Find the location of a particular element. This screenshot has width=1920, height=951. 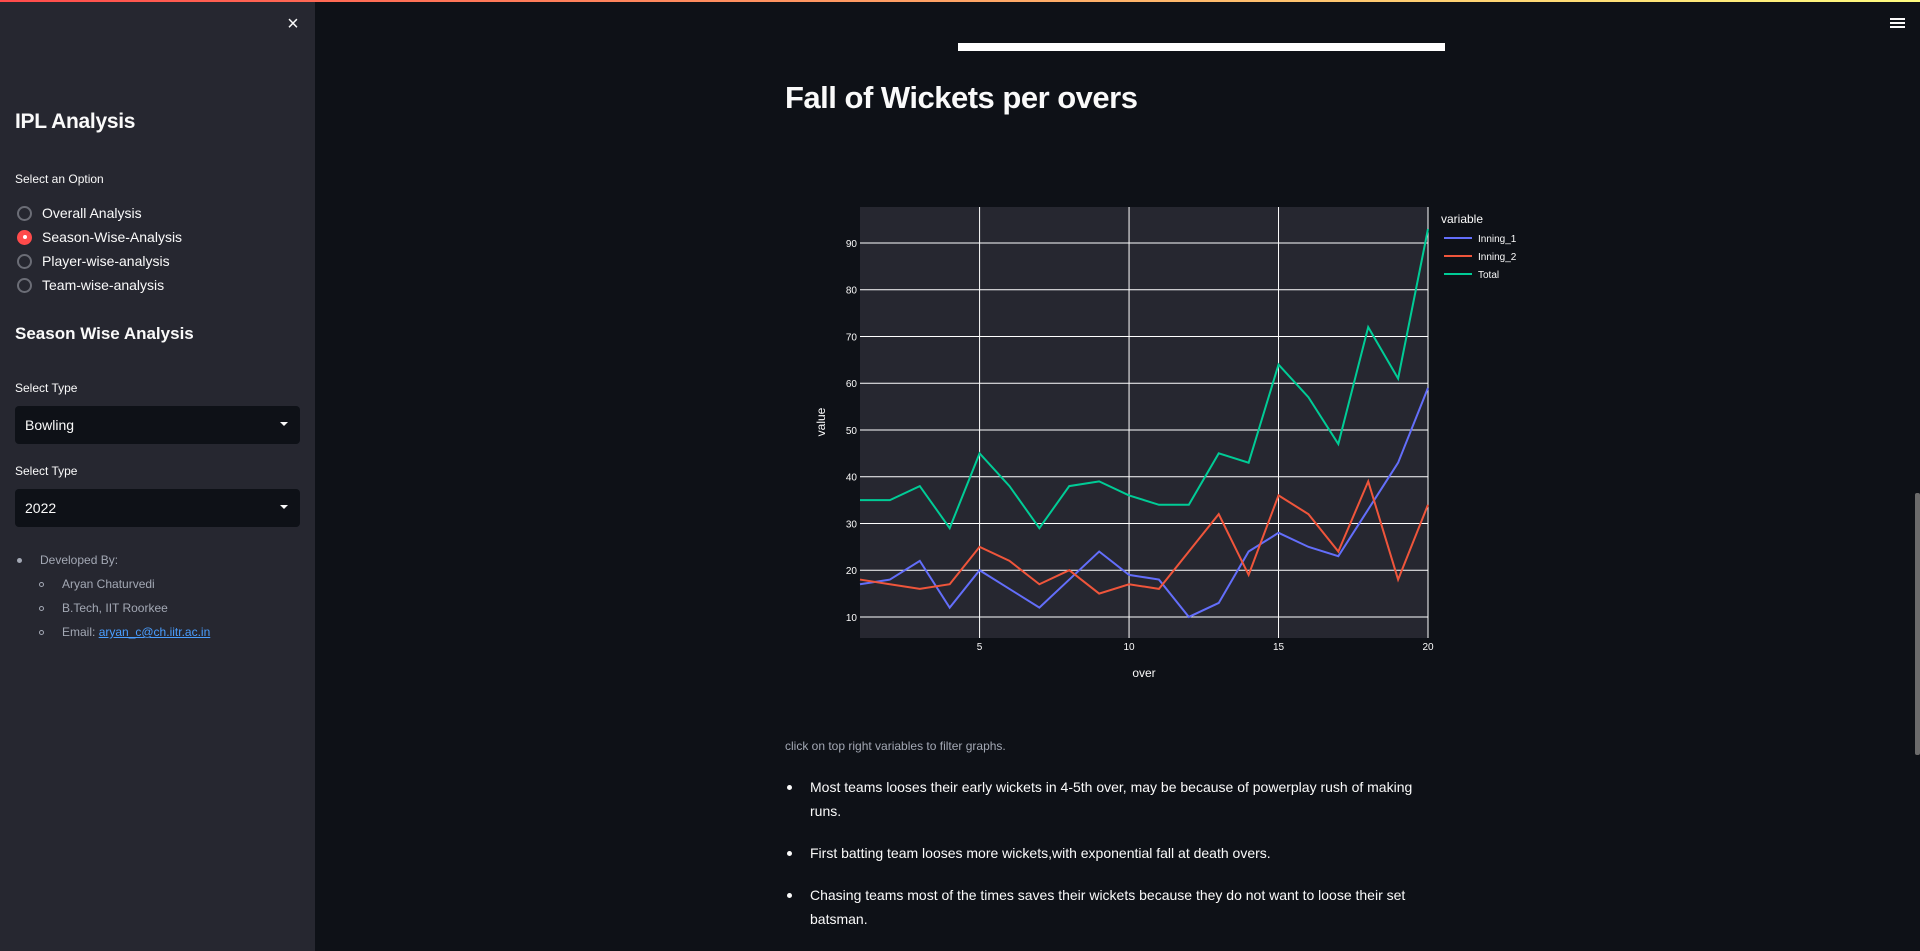

email-label: Email: is located at coordinates (80, 632).